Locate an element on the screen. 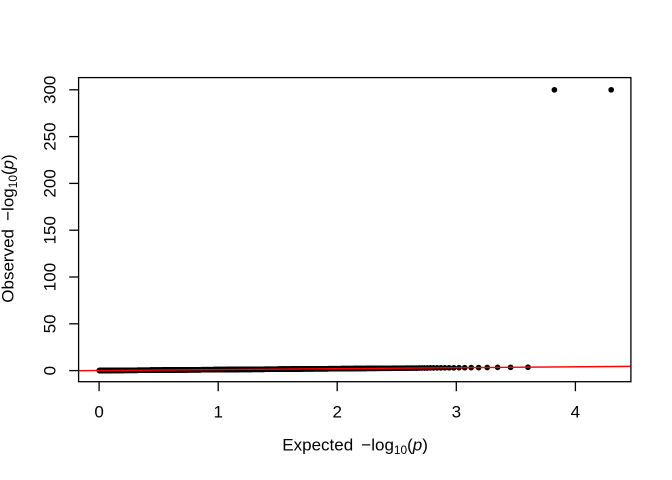 Image resolution: width=672 pixels, height=480 pixels. svg-text: 4 is located at coordinates (575, 411).